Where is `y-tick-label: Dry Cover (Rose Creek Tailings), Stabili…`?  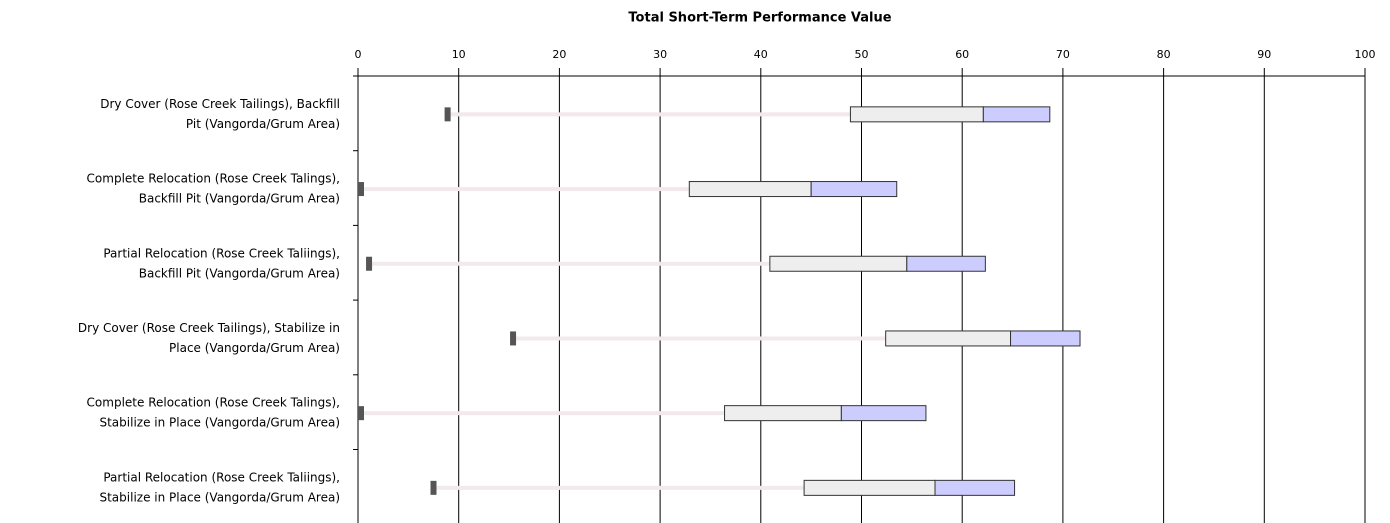
y-tick-label: Dry Cover (Rose Creek Tailings), Stabili… is located at coordinates (209, 328).